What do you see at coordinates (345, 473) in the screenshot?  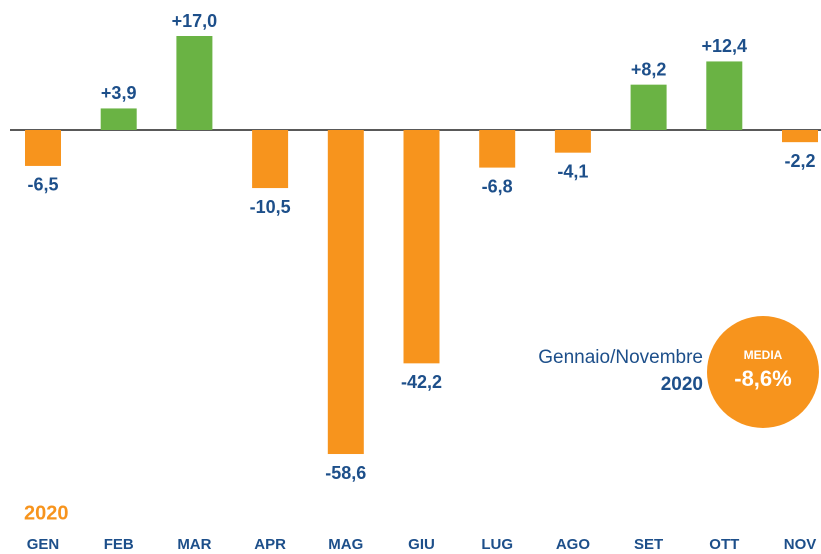 I see `value-label: -58,6` at bounding box center [345, 473].